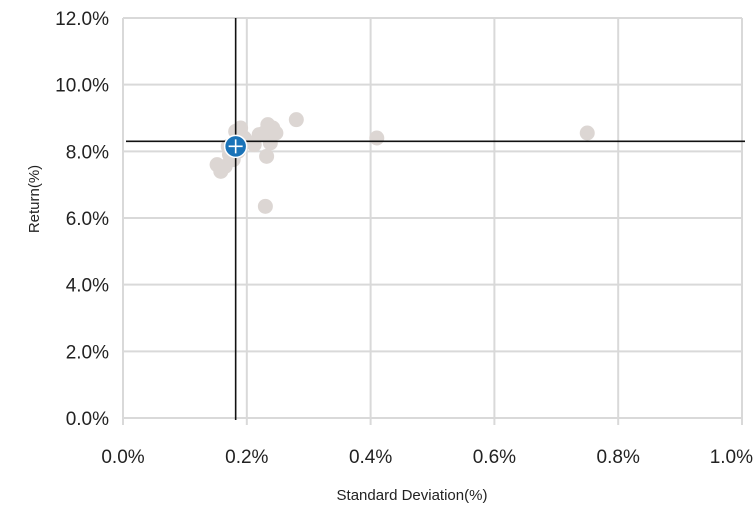 Image resolution: width=755 pixels, height=510 pixels. I want to click on y-axis-title: Return(%), so click(34, 199).